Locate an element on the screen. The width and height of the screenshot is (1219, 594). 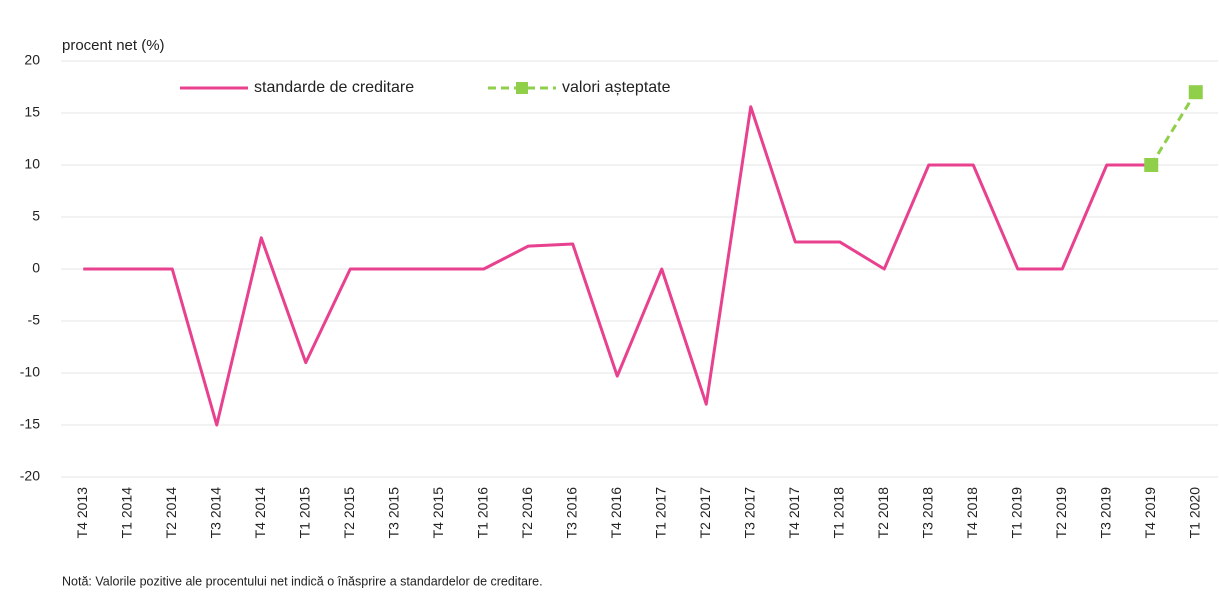
x-tick-label: T3 2019 is located at coordinates (1105, 513).